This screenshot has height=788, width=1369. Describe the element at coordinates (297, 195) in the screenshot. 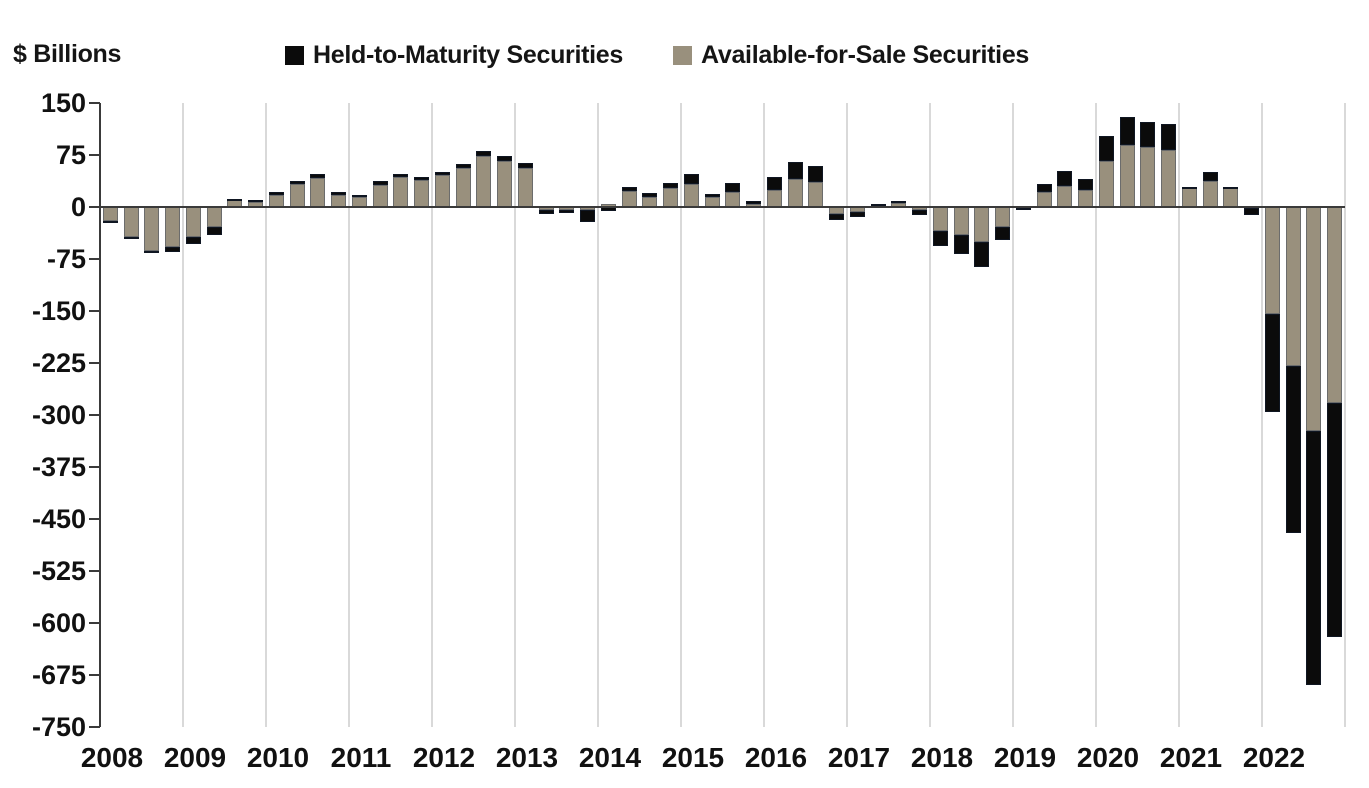

I see `bar-afs-2010-q2` at that location.